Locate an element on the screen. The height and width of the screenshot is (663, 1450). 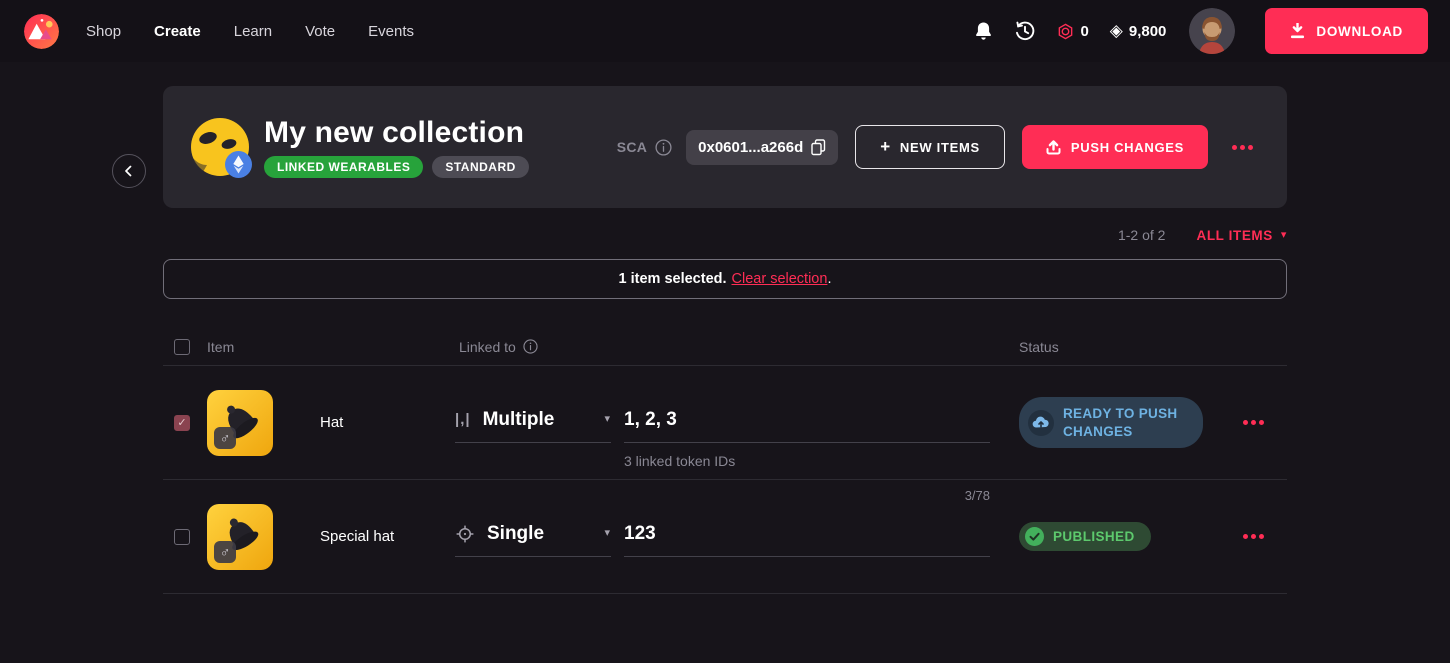
token-ids-field: 3/78 123 is located at coordinates (821, 522).